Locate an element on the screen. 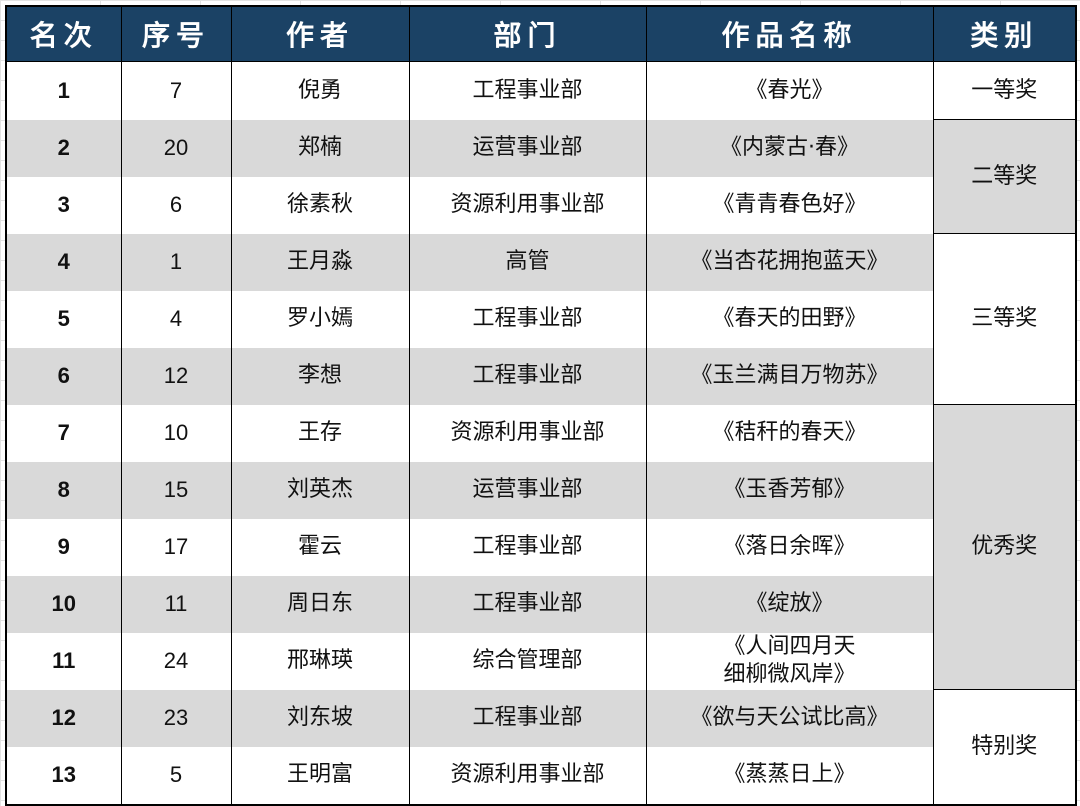 This screenshot has width=1080, height=806. work-title-cell: 《内蒙古·春》 is located at coordinates (789, 148).